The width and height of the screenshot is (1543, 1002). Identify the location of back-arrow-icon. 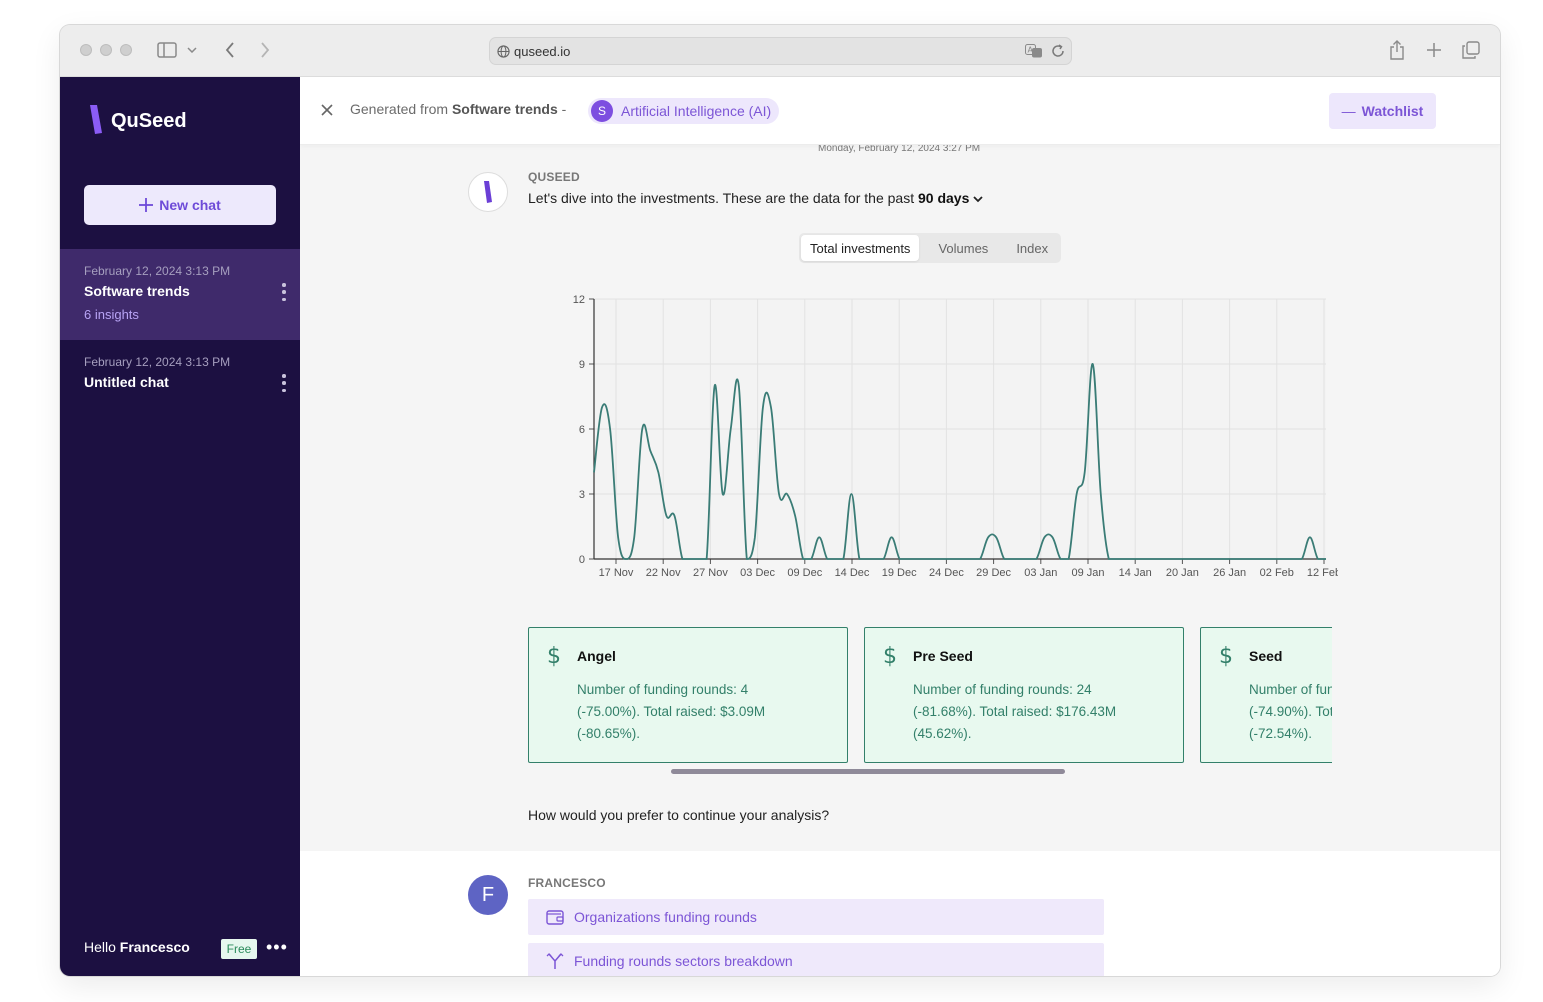
(230, 50).